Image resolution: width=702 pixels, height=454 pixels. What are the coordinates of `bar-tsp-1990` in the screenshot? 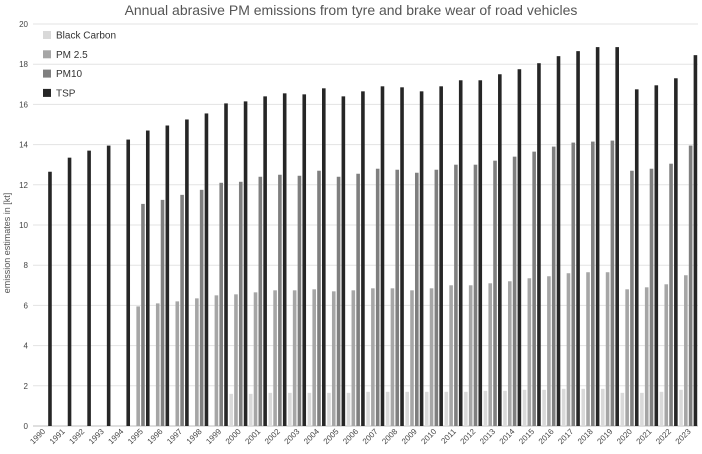 It's located at (50, 298).